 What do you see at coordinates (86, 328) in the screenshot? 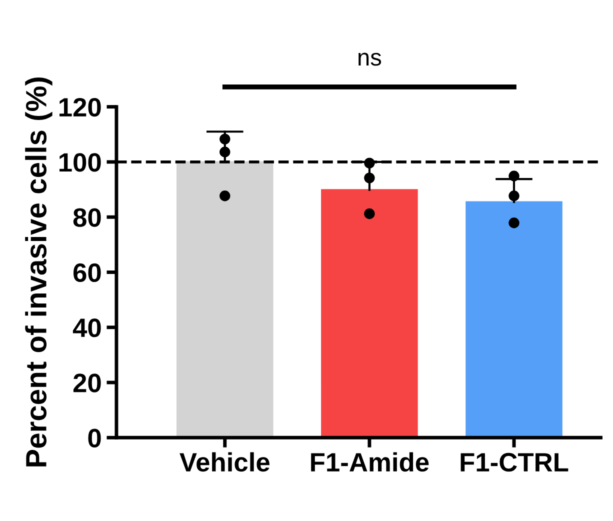
I see `y-tick-label: 40` at bounding box center [86, 328].